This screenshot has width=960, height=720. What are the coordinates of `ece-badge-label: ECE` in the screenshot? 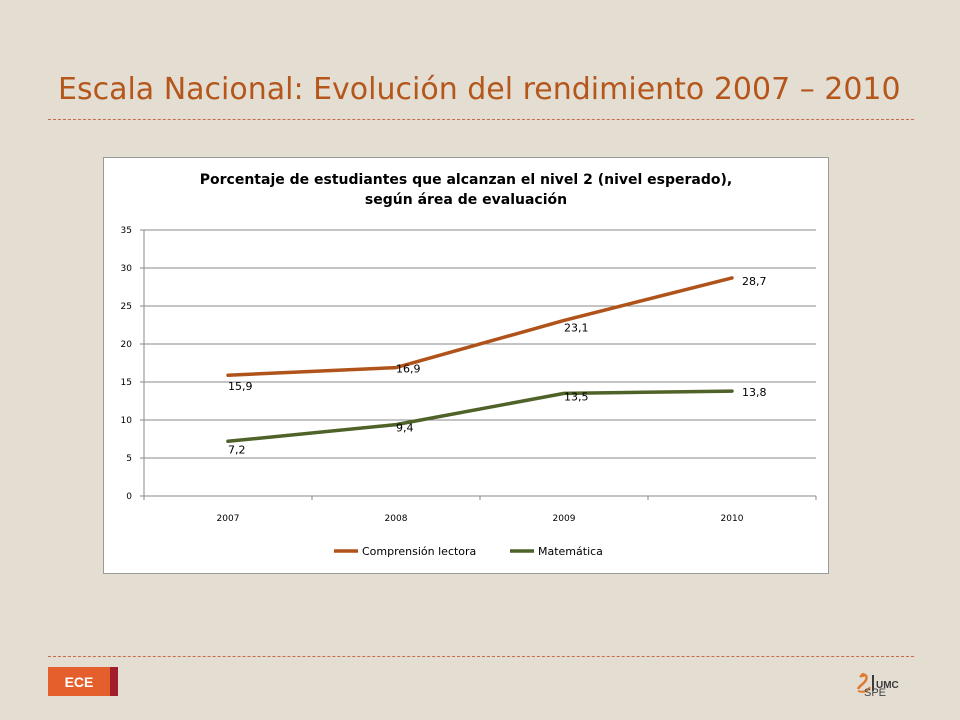 It's located at (79, 681).